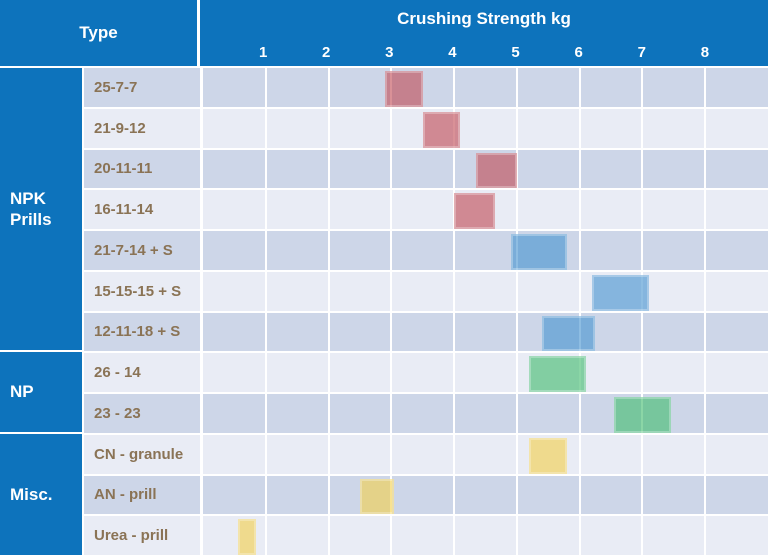  Describe the element at coordinates (426, 333) in the screenshot. I see `table-row: 12-11-18 + S` at that location.